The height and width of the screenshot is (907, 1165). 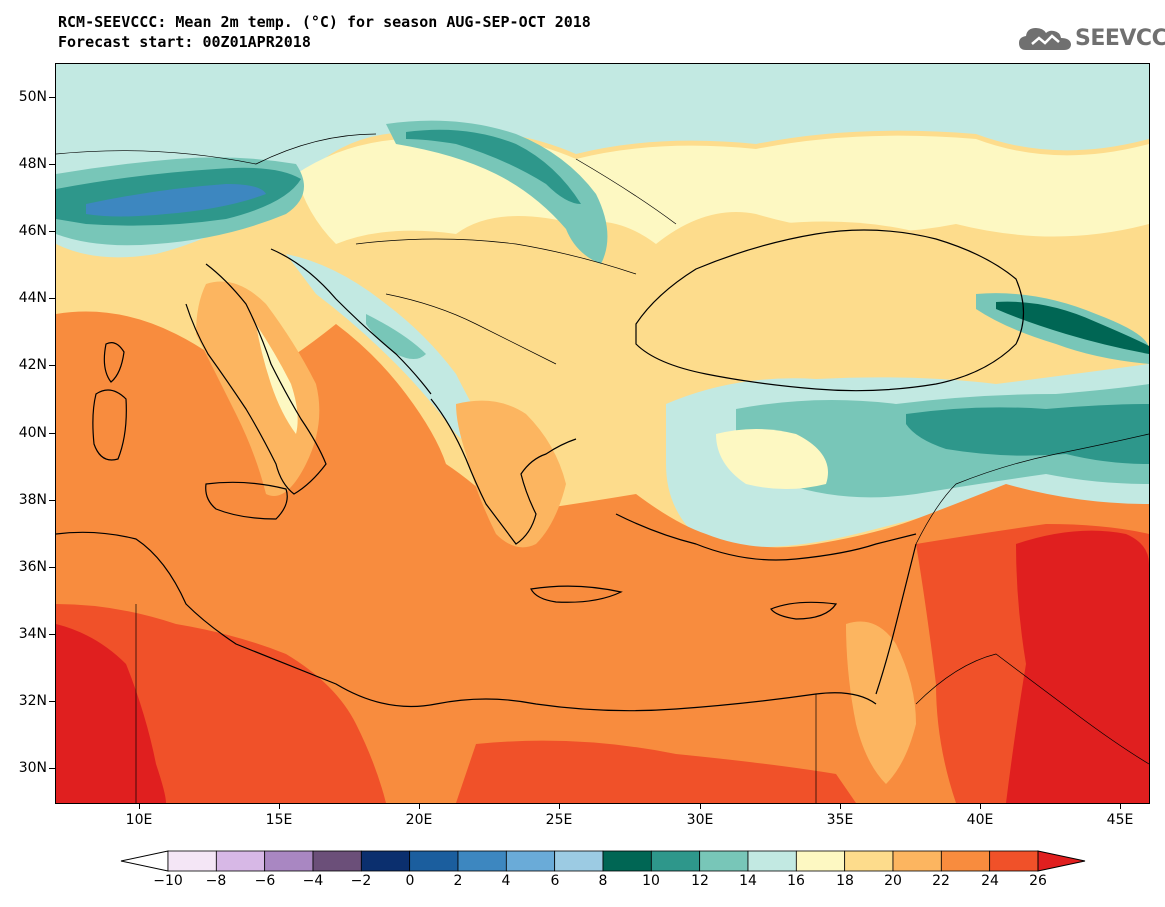 What do you see at coordinates (1120, 820) in the screenshot?
I see `lon-label: 45E` at bounding box center [1120, 820].